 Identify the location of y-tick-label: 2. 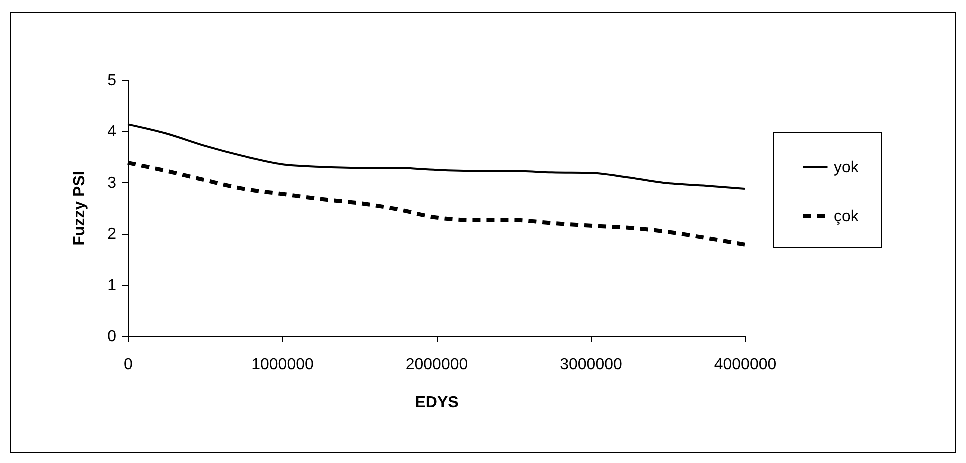
(112, 235).